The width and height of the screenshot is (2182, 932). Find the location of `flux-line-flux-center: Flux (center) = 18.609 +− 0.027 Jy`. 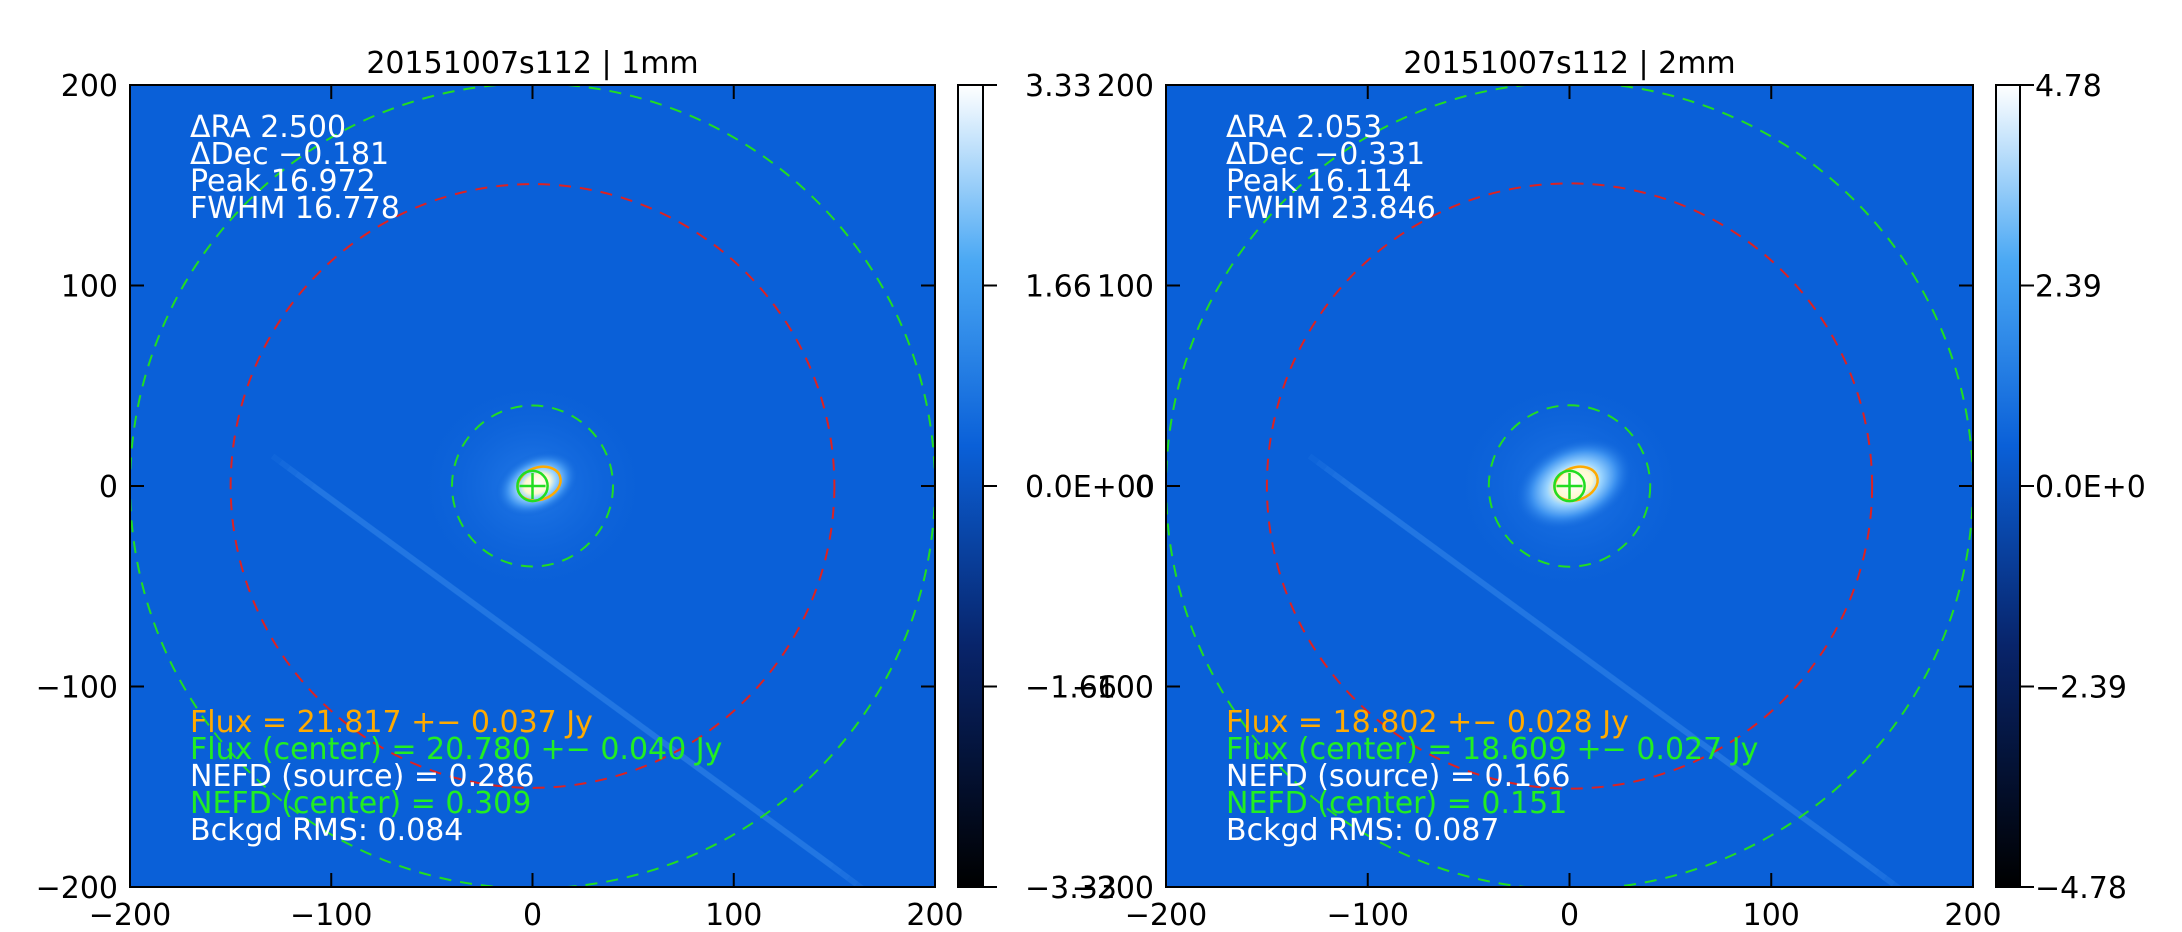

flux-line-flux-center: Flux (center) = 18.609 +− 0.027 Jy is located at coordinates (1492, 749).